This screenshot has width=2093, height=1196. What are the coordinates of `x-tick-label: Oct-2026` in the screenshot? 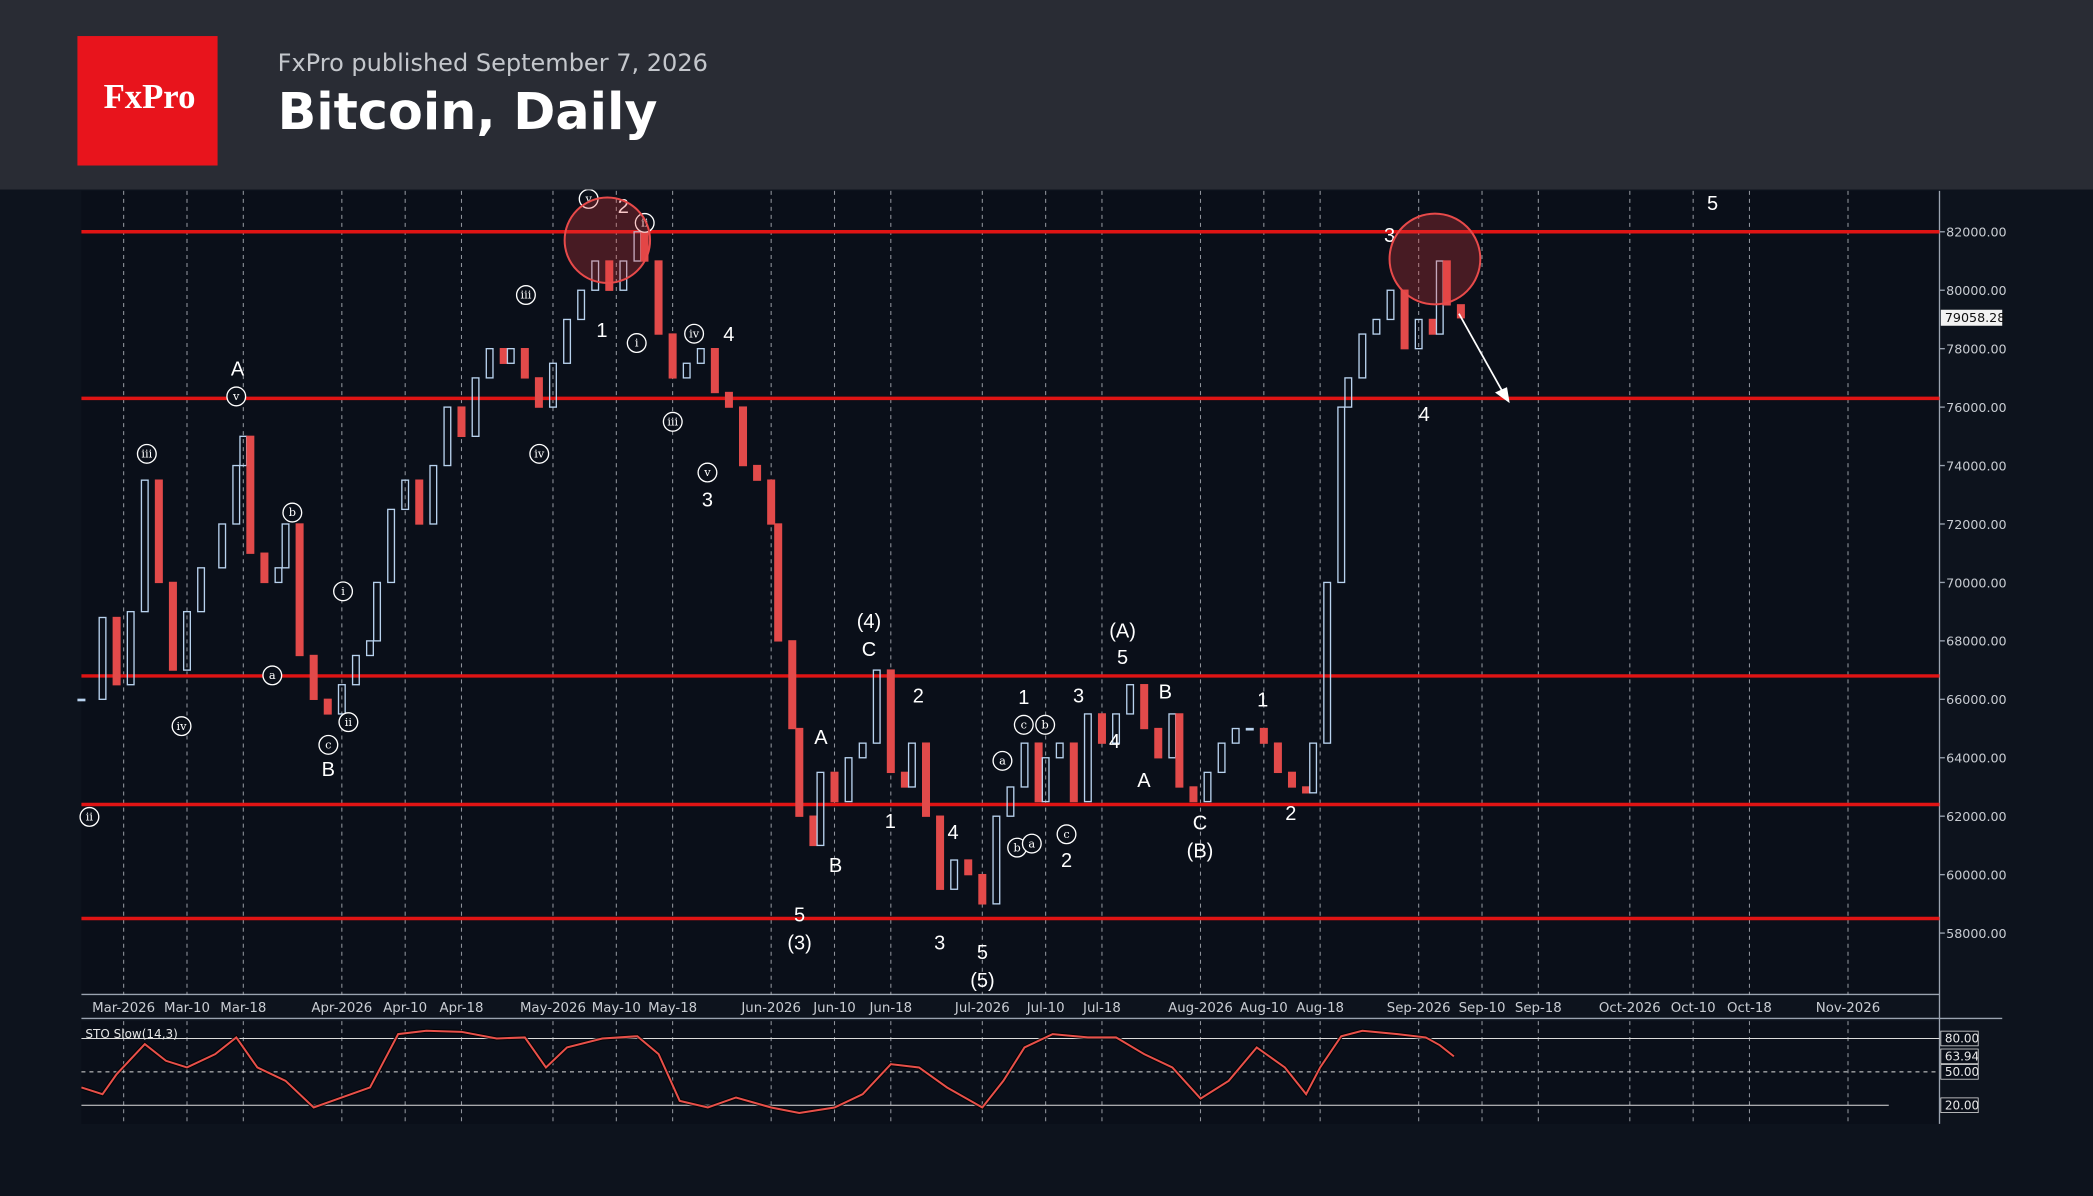 It's located at (1630, 1008).